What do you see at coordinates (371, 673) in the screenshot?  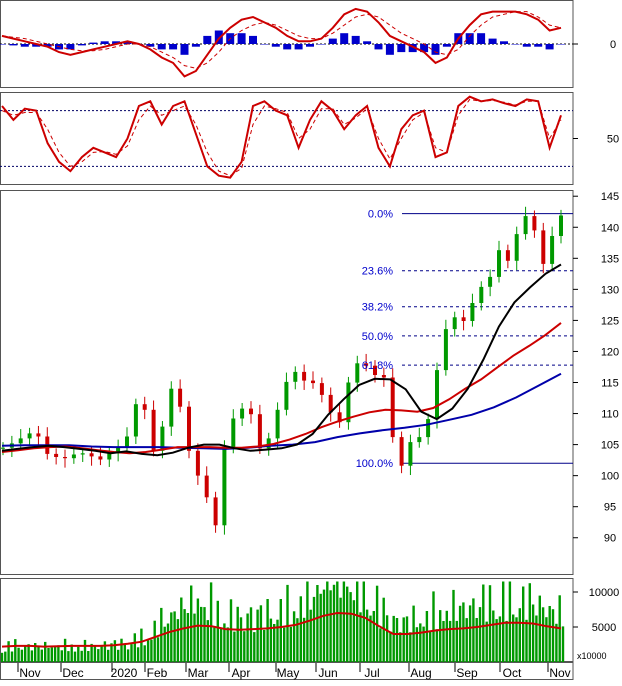 I see `x-tick-label: Jul` at bounding box center [371, 673].